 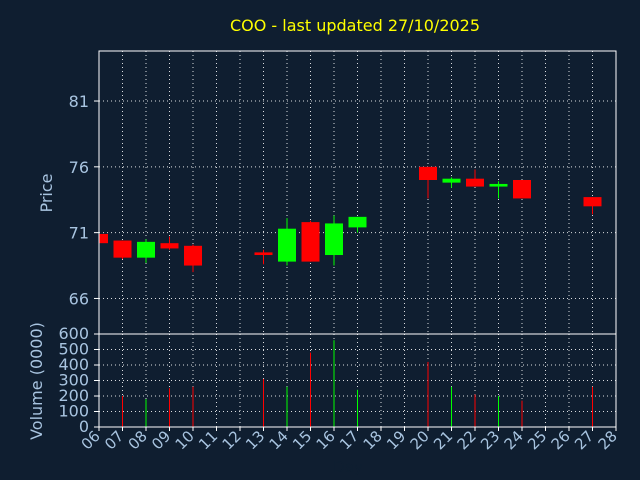 What do you see at coordinates (84, 426) in the screenshot?
I see `volume-tick-label: 0` at bounding box center [84, 426].